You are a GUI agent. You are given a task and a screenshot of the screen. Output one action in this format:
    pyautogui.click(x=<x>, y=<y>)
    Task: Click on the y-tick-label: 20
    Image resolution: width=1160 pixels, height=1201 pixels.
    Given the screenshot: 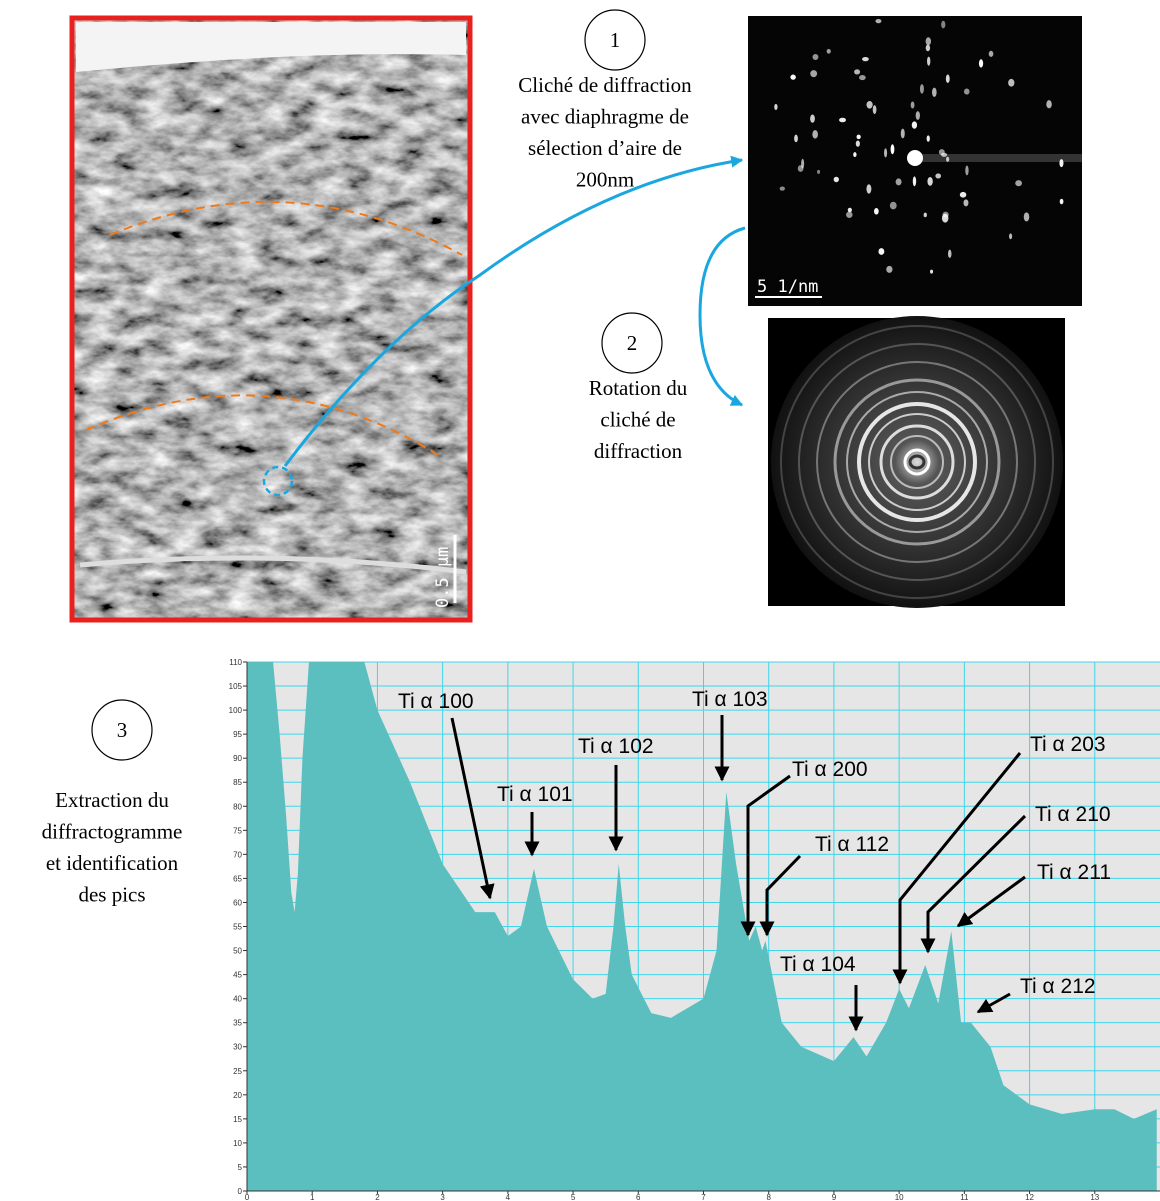 What is the action you would take?
    pyautogui.click(x=237, y=1095)
    